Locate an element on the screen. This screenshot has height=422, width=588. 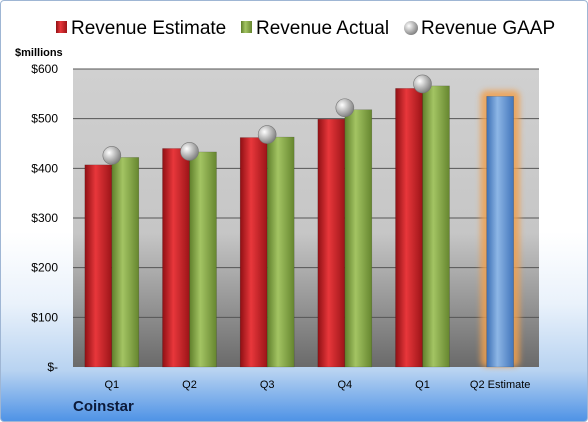
bar-revenue-q2-estimate is located at coordinates (500, 232).